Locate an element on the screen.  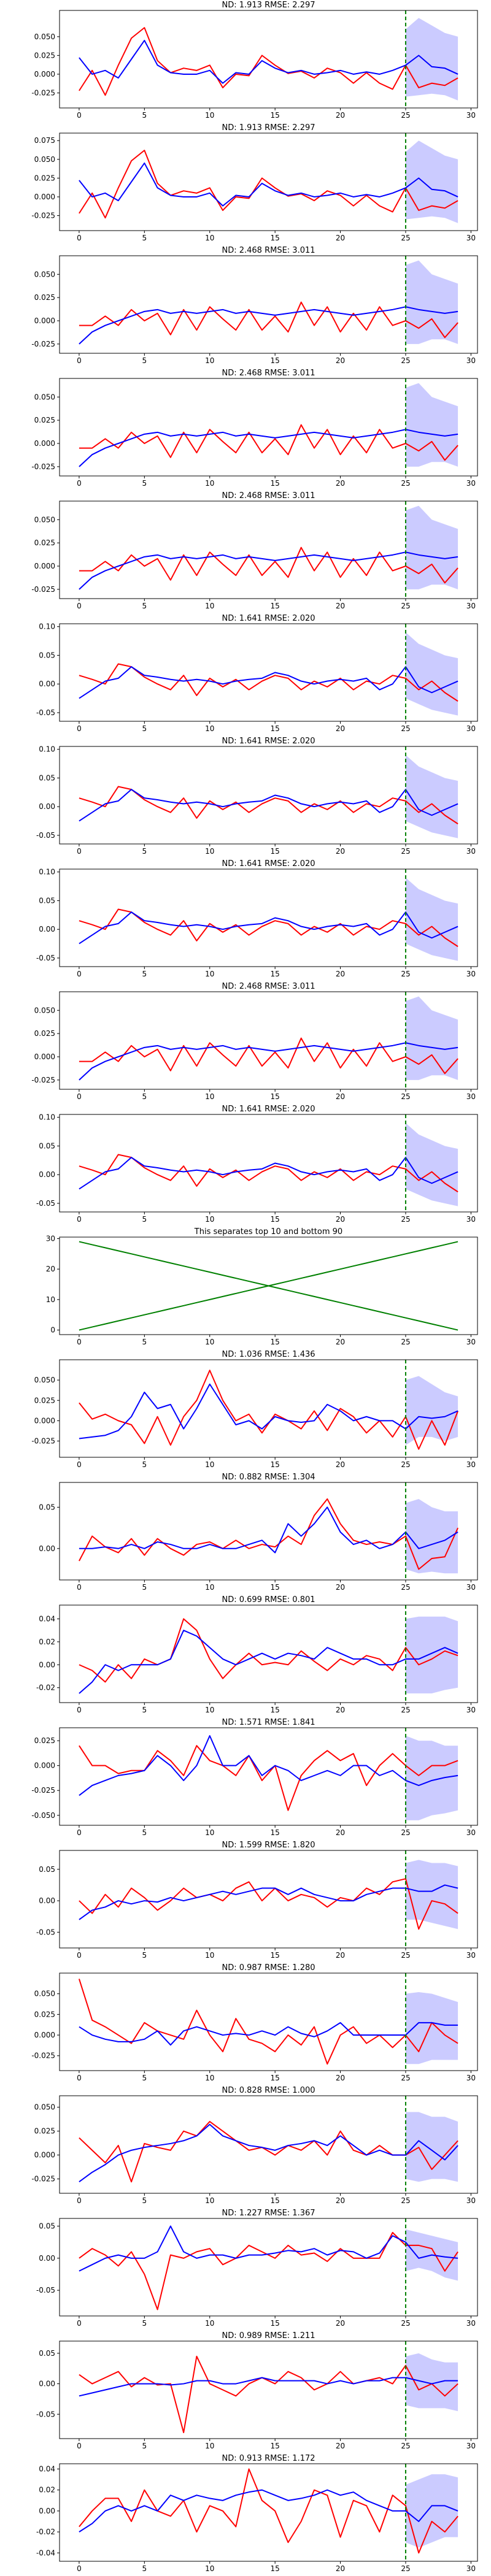
y-tick-label: 0.04 is located at coordinates (47, 2469).